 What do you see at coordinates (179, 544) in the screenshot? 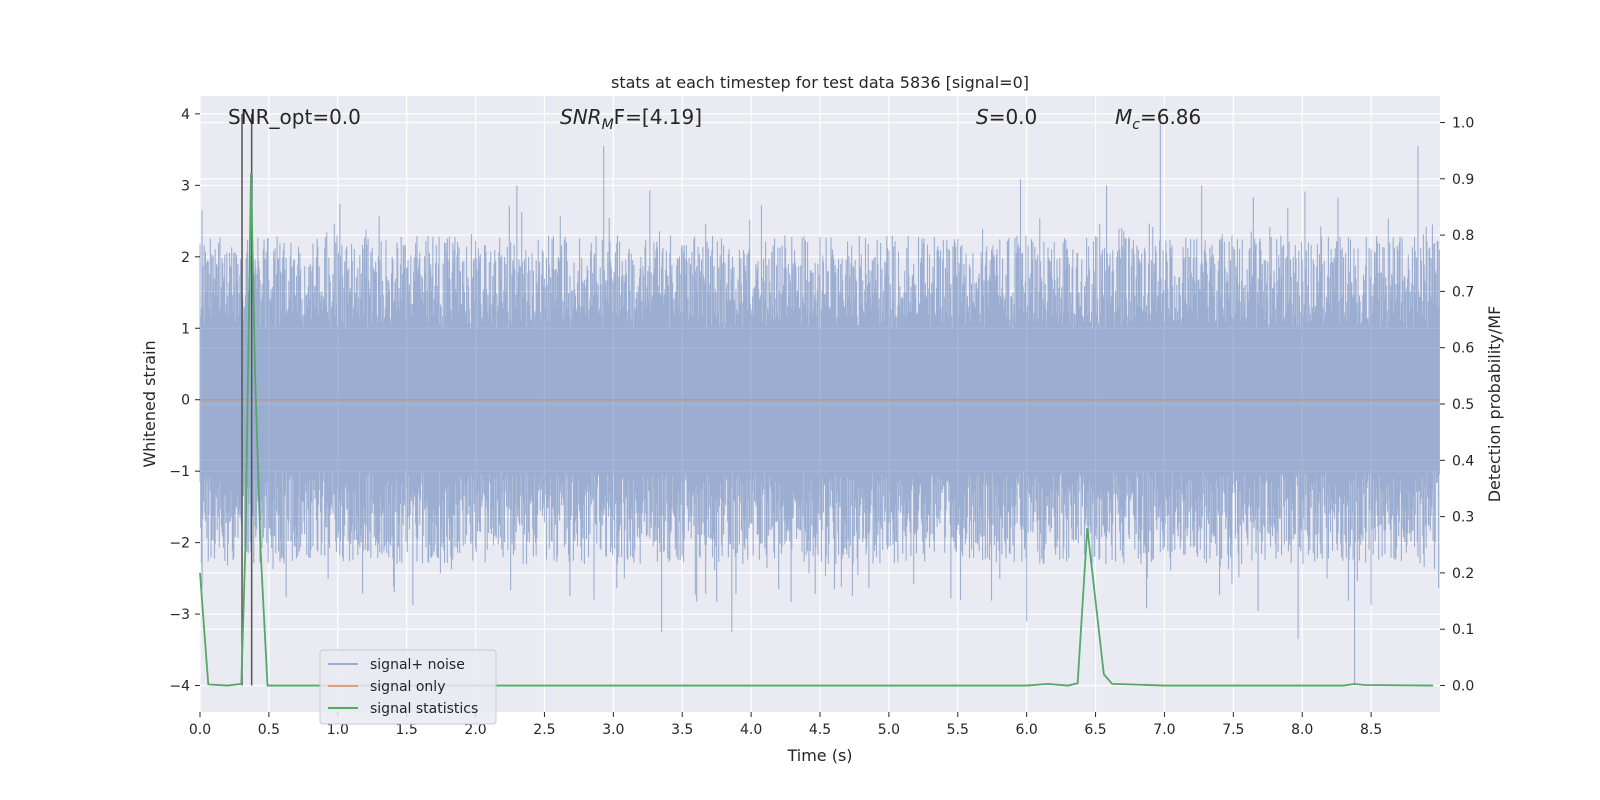
I see `y-left-tick-label: −2` at bounding box center [179, 544].